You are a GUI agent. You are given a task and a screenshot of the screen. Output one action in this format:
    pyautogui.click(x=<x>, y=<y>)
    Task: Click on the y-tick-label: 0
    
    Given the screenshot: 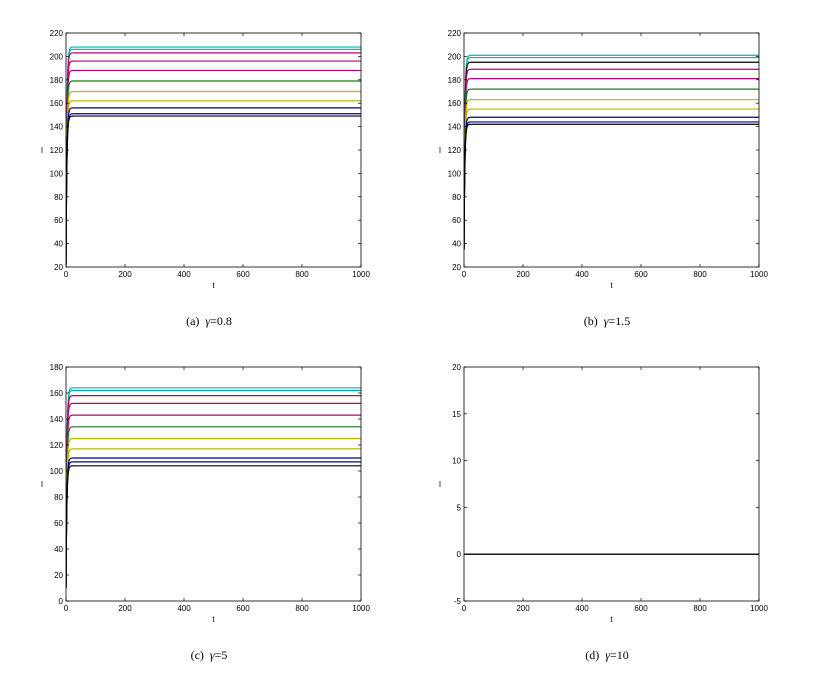 What is the action you would take?
    pyautogui.click(x=61, y=601)
    